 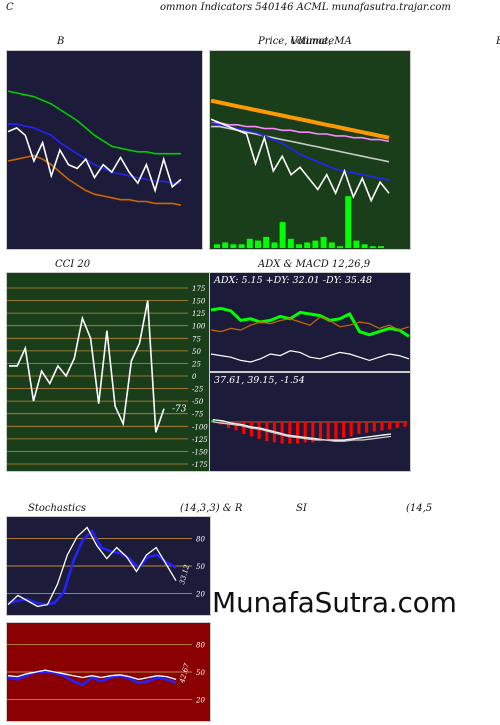 I want to click on watermark: MunafaSutra.com, so click(x=334, y=602).